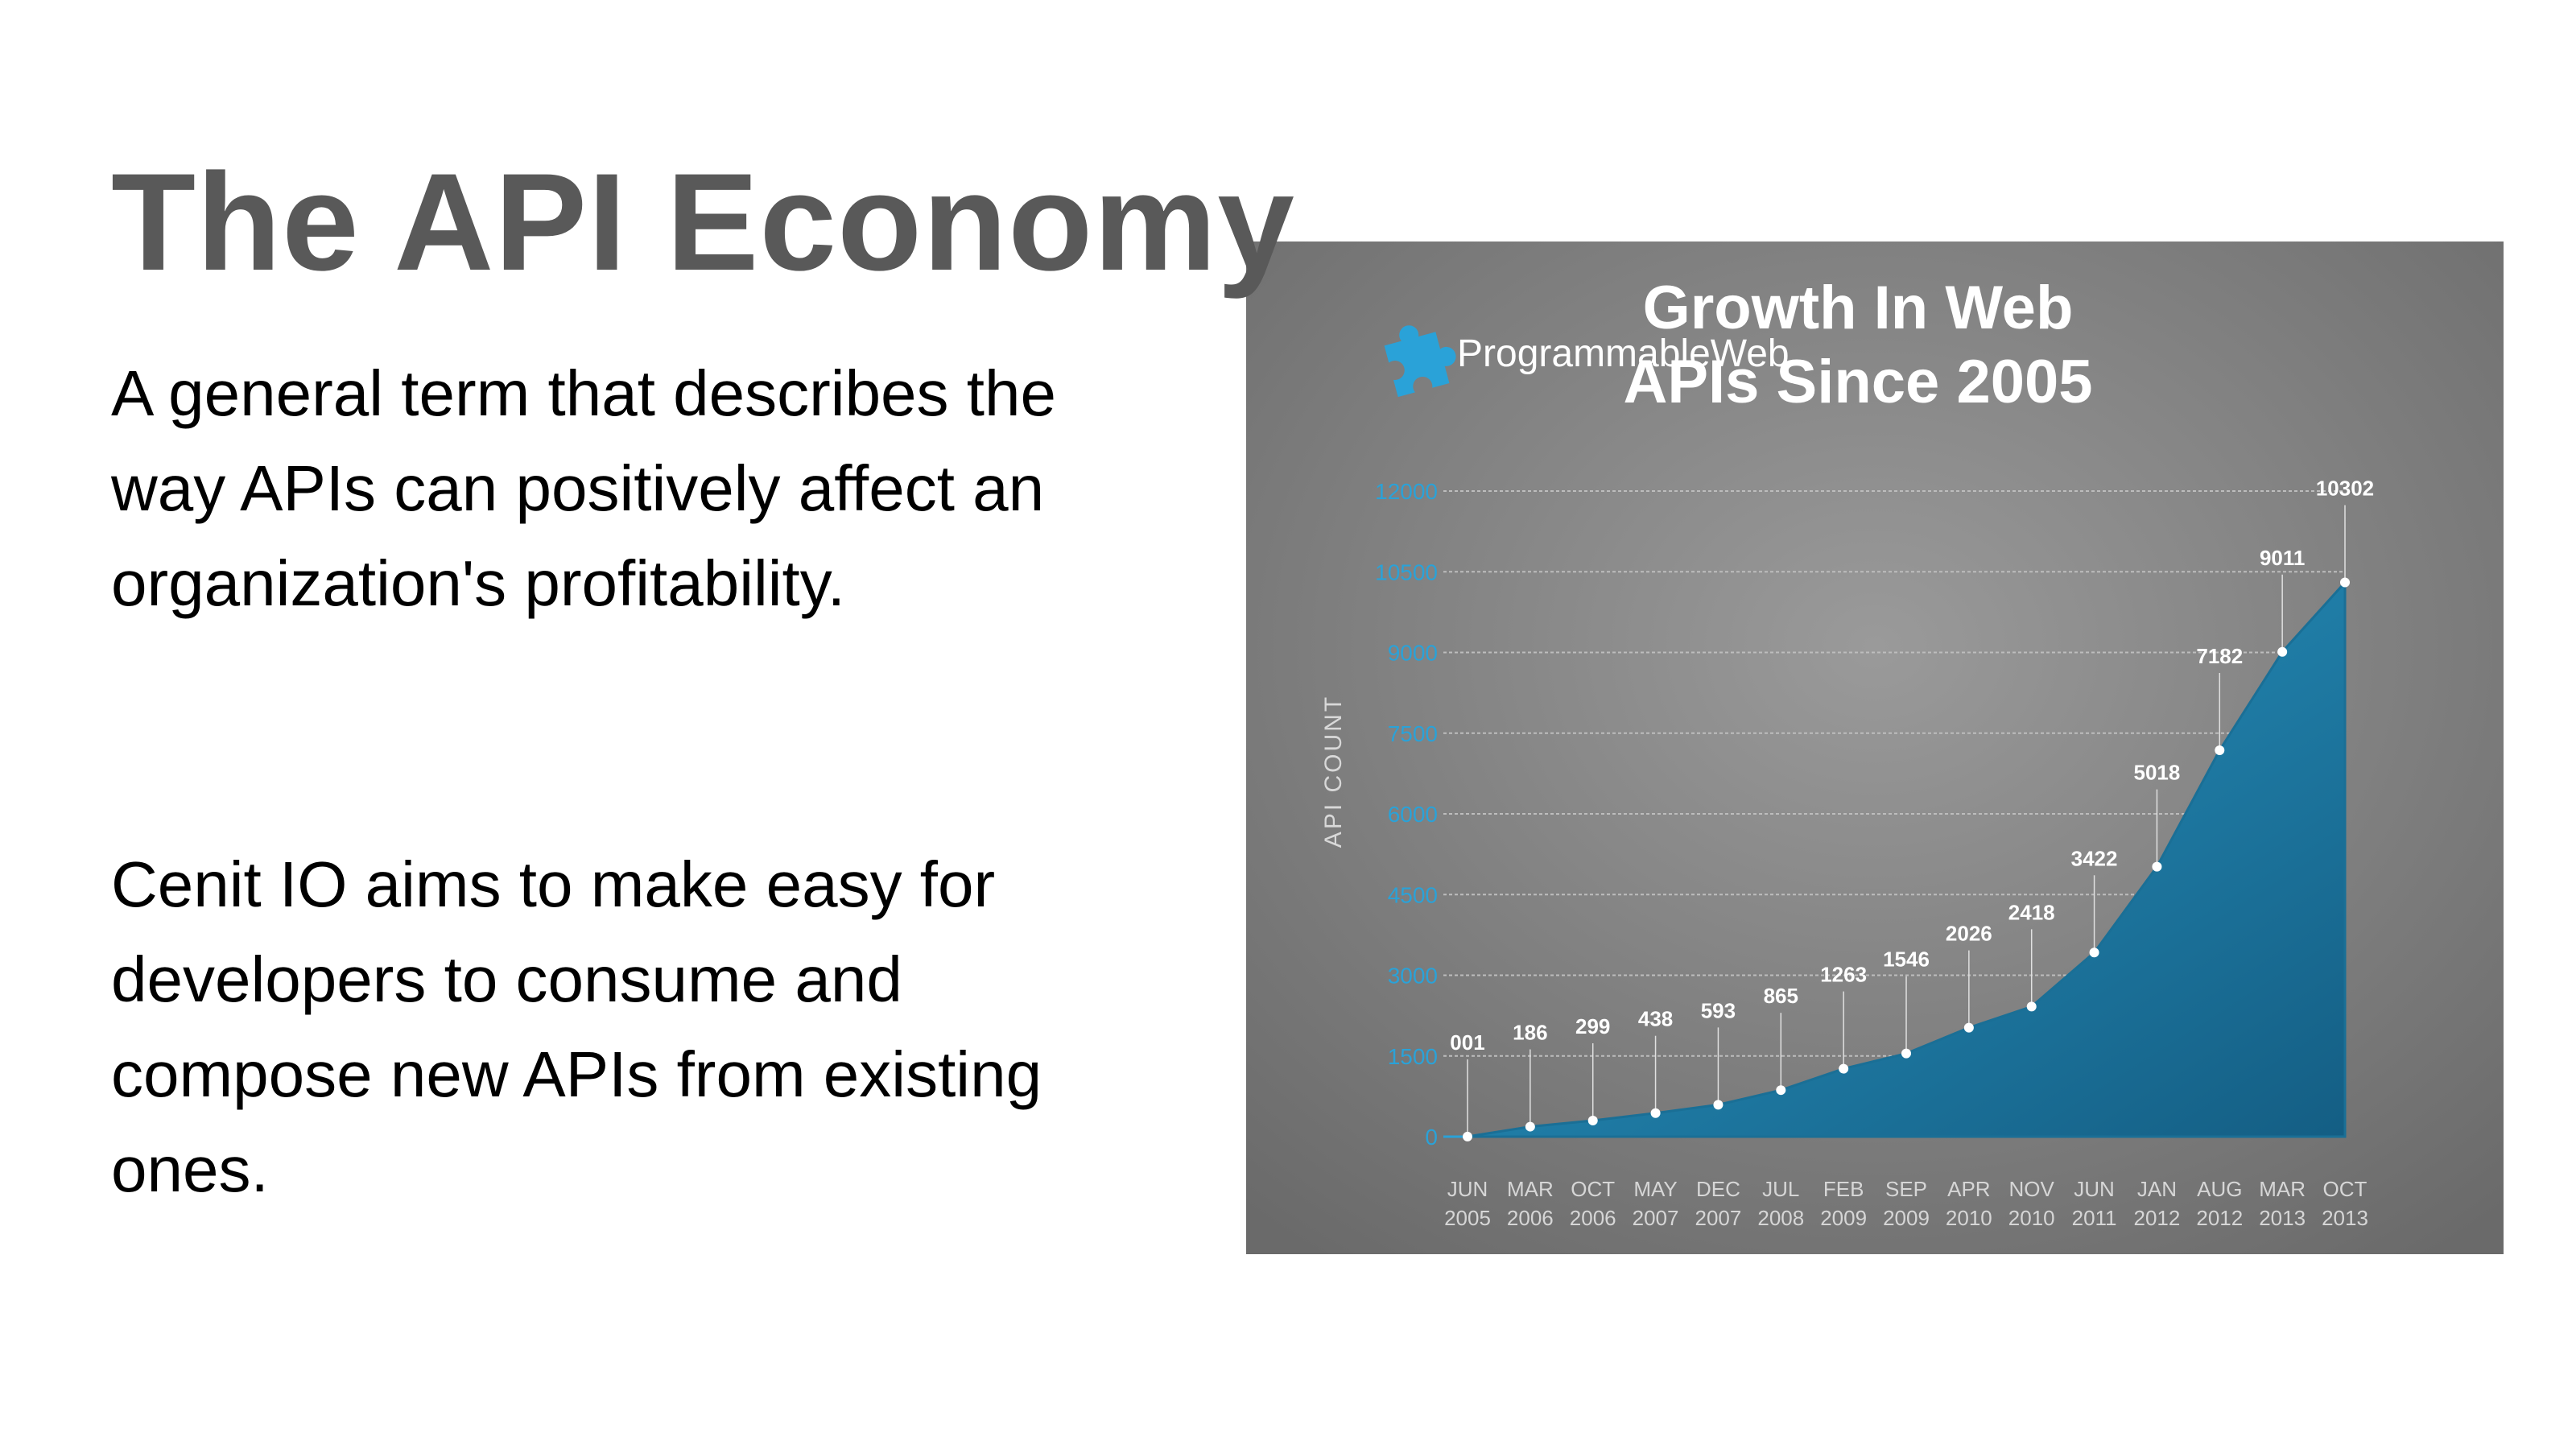 Image resolution: width=2576 pixels, height=1449 pixels. I want to click on y-tick-label: 6000, so click(1413, 814).